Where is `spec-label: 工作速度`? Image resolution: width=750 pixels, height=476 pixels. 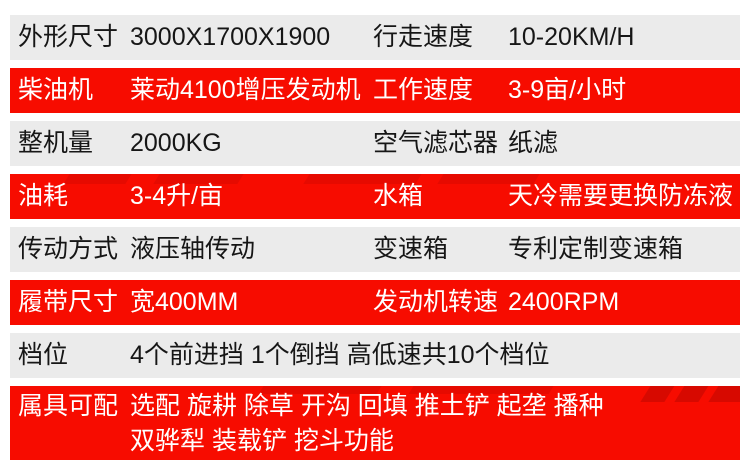 spec-label: 工作速度 is located at coordinates (423, 90).